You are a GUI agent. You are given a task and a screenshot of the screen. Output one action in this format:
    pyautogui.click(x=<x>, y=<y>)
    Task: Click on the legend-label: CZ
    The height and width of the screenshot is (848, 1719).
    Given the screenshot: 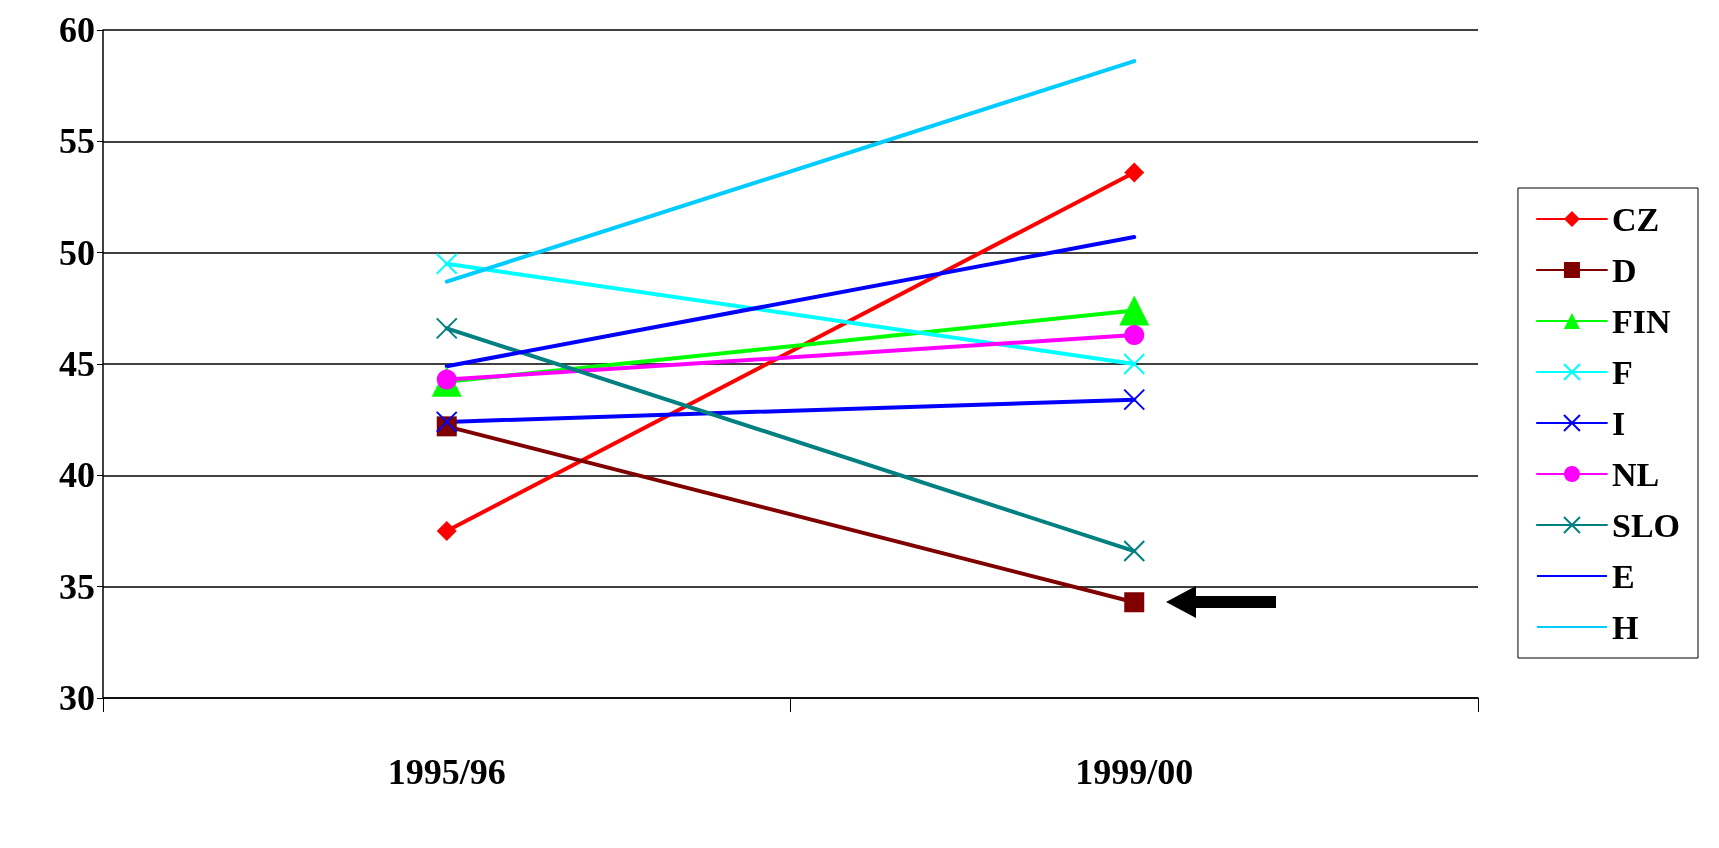 What is the action you would take?
    pyautogui.click(x=1635, y=219)
    